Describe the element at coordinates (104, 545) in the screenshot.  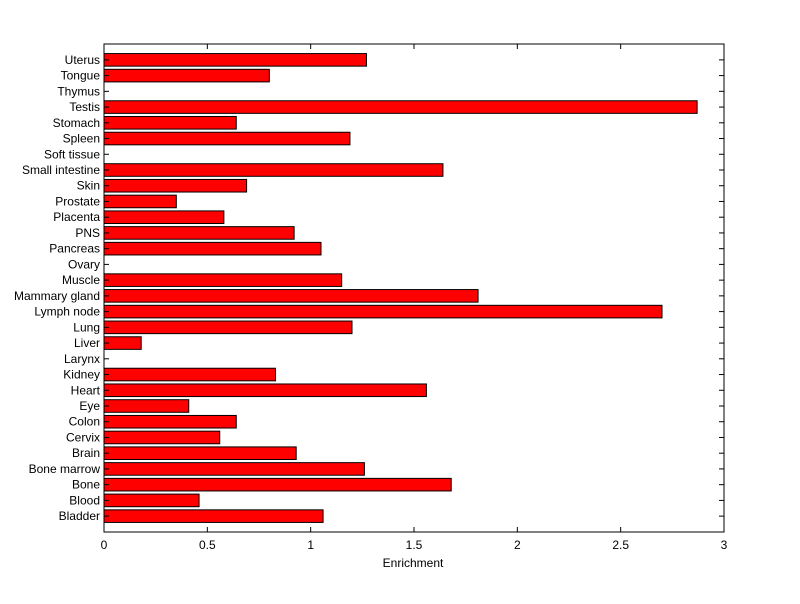
I see `x-tick-label: 0` at that location.